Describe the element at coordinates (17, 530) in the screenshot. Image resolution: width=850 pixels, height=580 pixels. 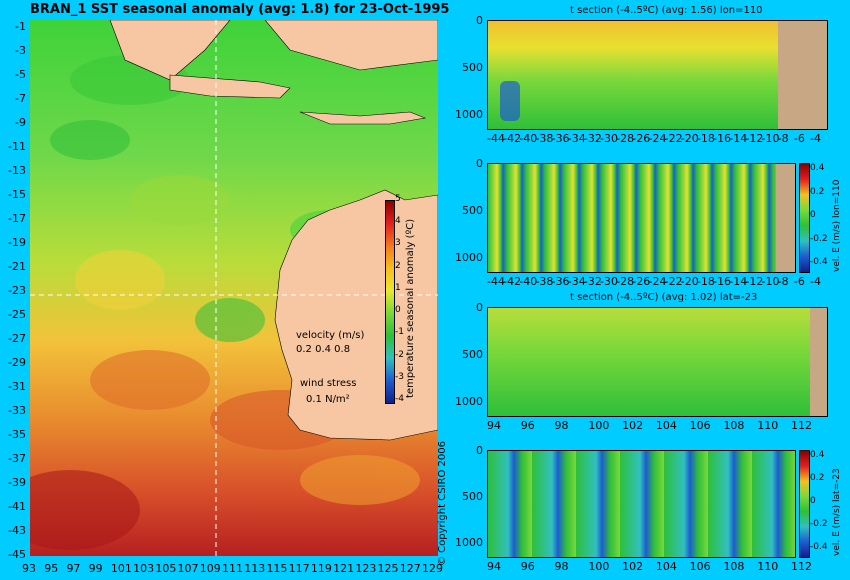
I see `map-y-tick: -43` at that location.